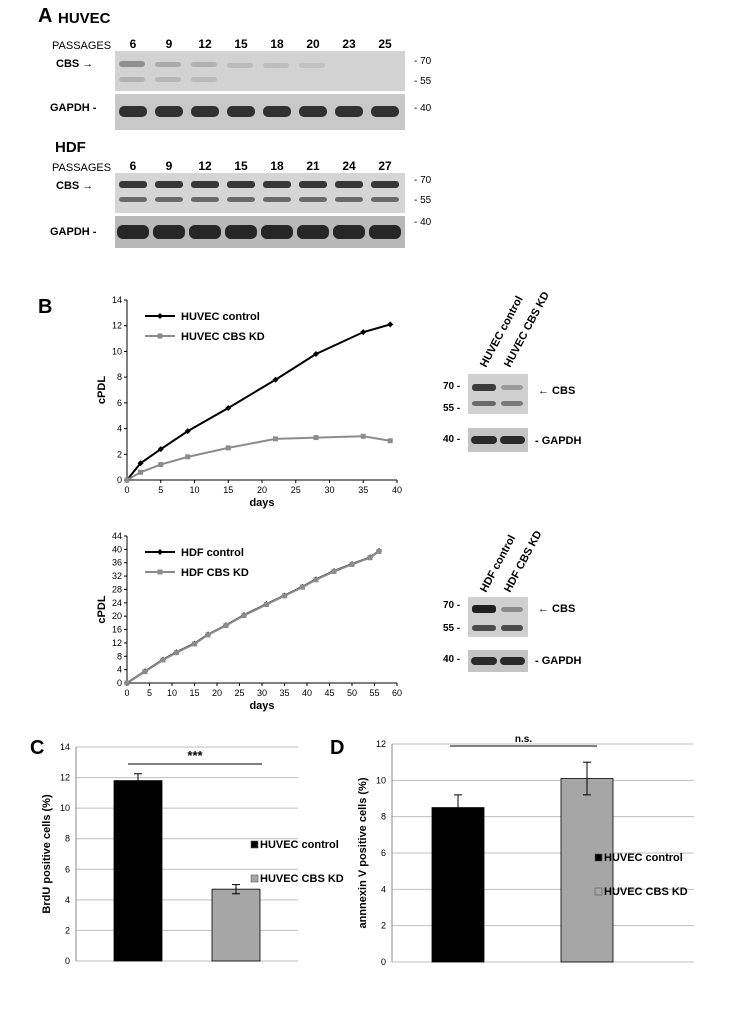  Describe the element at coordinates (284, 693) in the screenshot. I see `x-tick-label: 35` at that location.